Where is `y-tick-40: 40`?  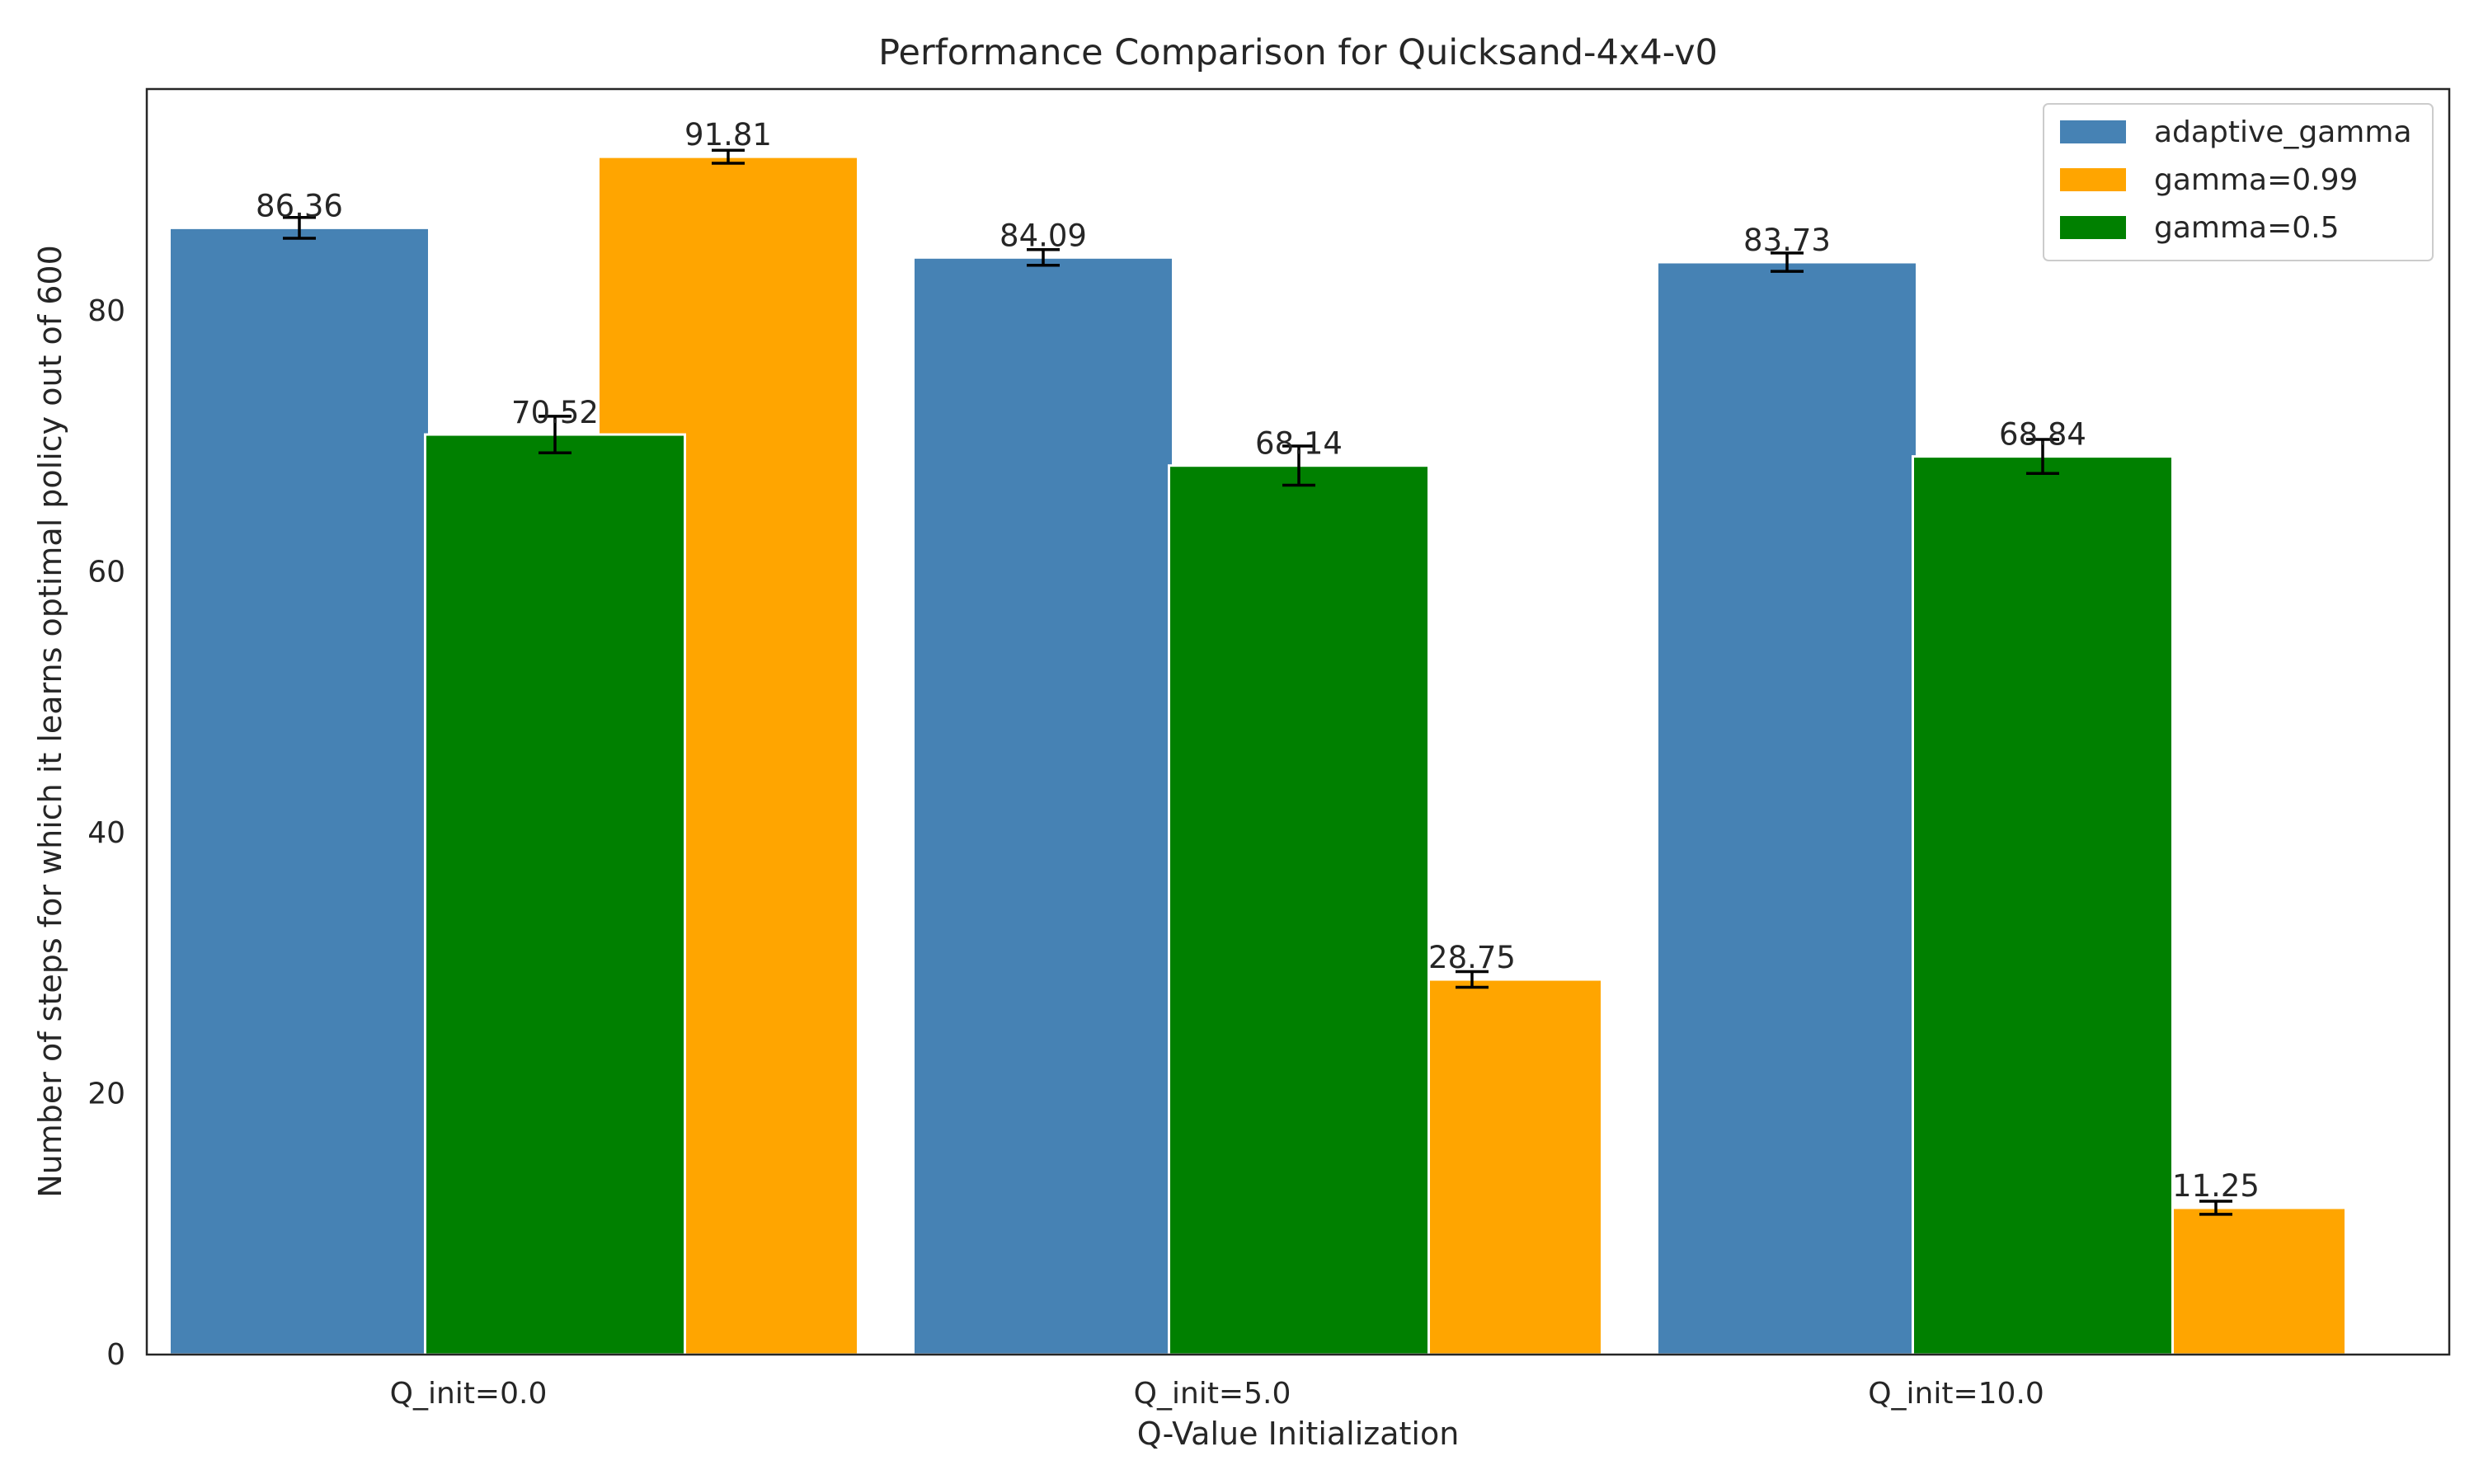 y-tick-40: 40 is located at coordinates (106, 833).